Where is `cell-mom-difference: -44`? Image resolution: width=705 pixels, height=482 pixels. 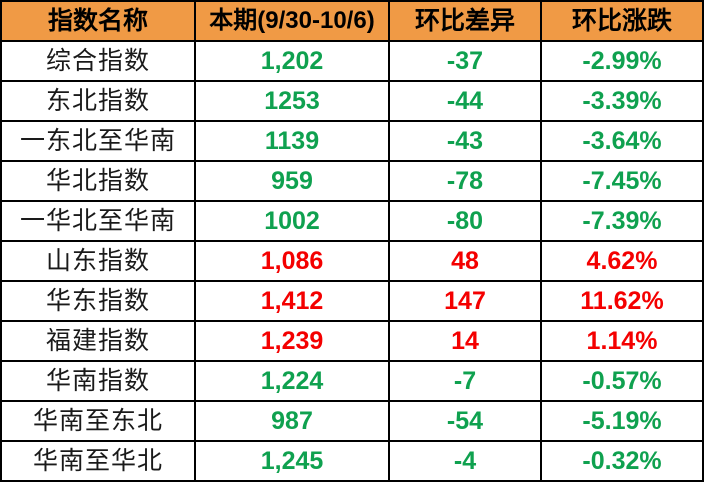
cell-mom-difference: -44 is located at coordinates (465, 101).